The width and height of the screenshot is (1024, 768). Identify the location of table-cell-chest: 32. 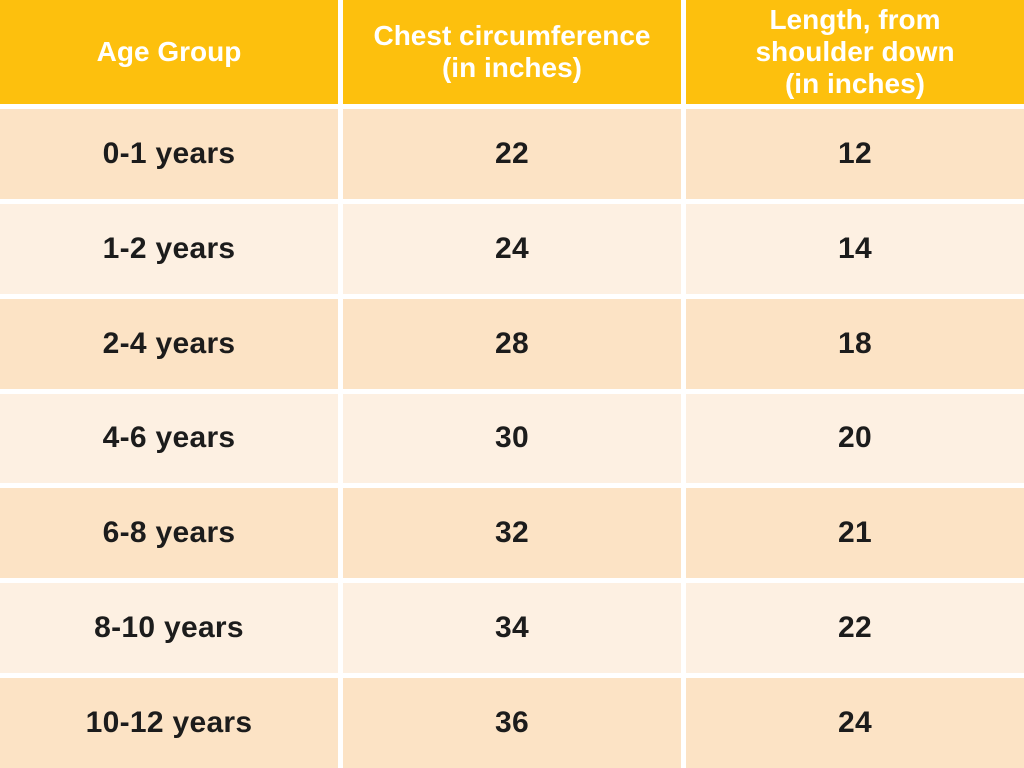
(512, 533).